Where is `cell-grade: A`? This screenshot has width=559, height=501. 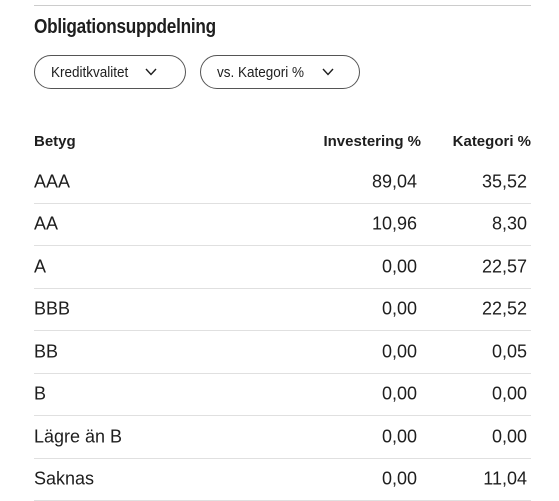 cell-grade: A is located at coordinates (40, 266).